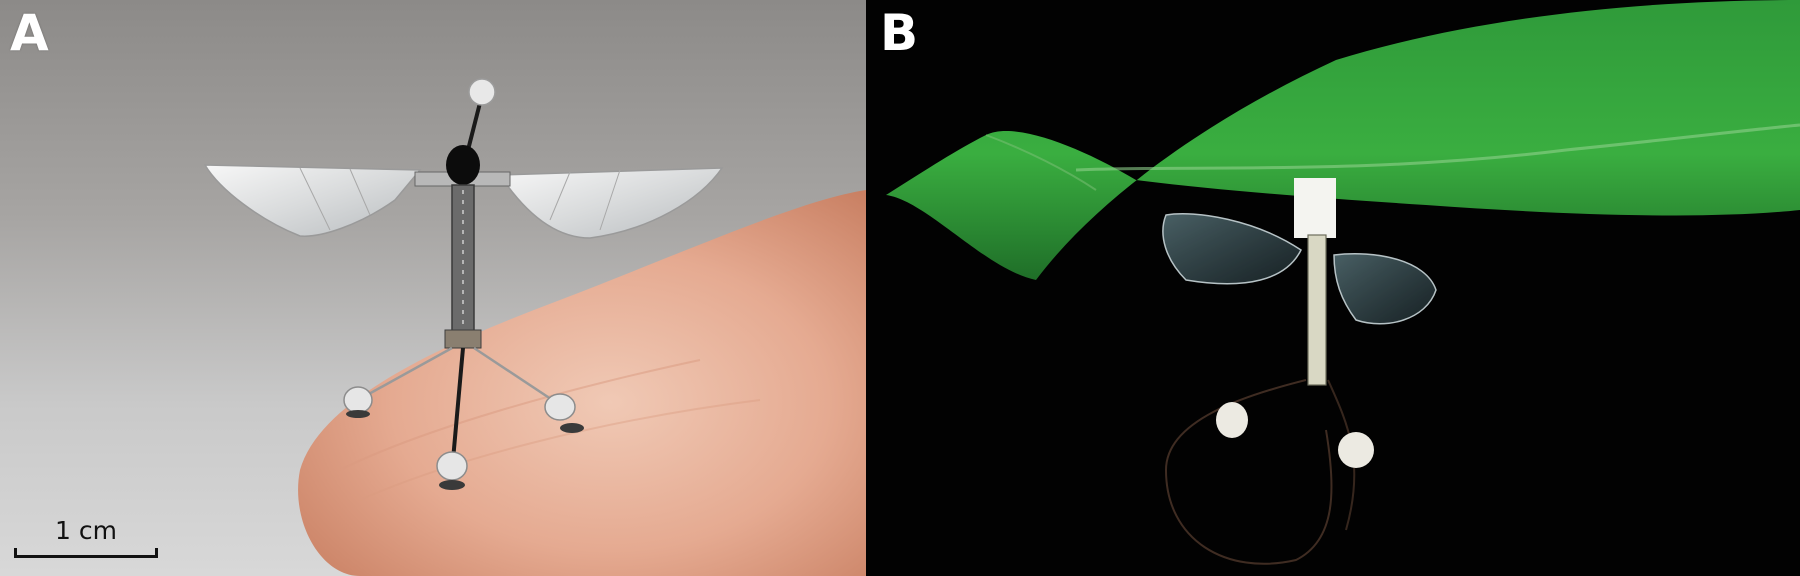  What do you see at coordinates (1232, 249) in the screenshot?
I see `left-wing-translucent` at bounding box center [1232, 249].